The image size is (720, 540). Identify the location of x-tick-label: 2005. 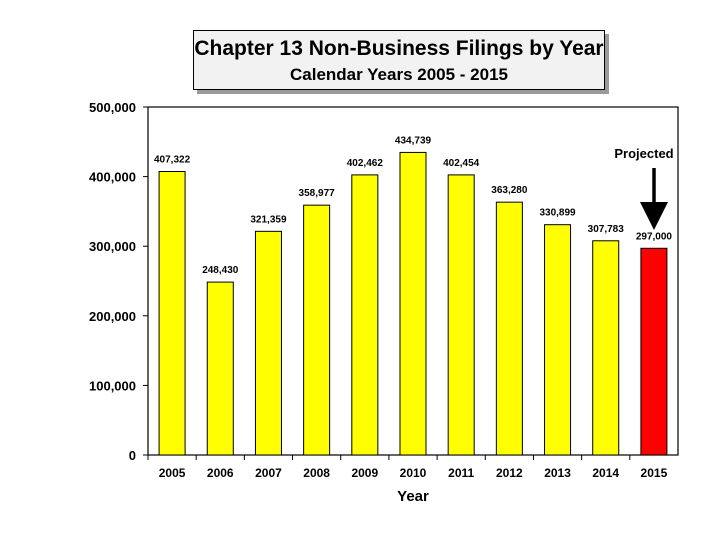
(172, 473).